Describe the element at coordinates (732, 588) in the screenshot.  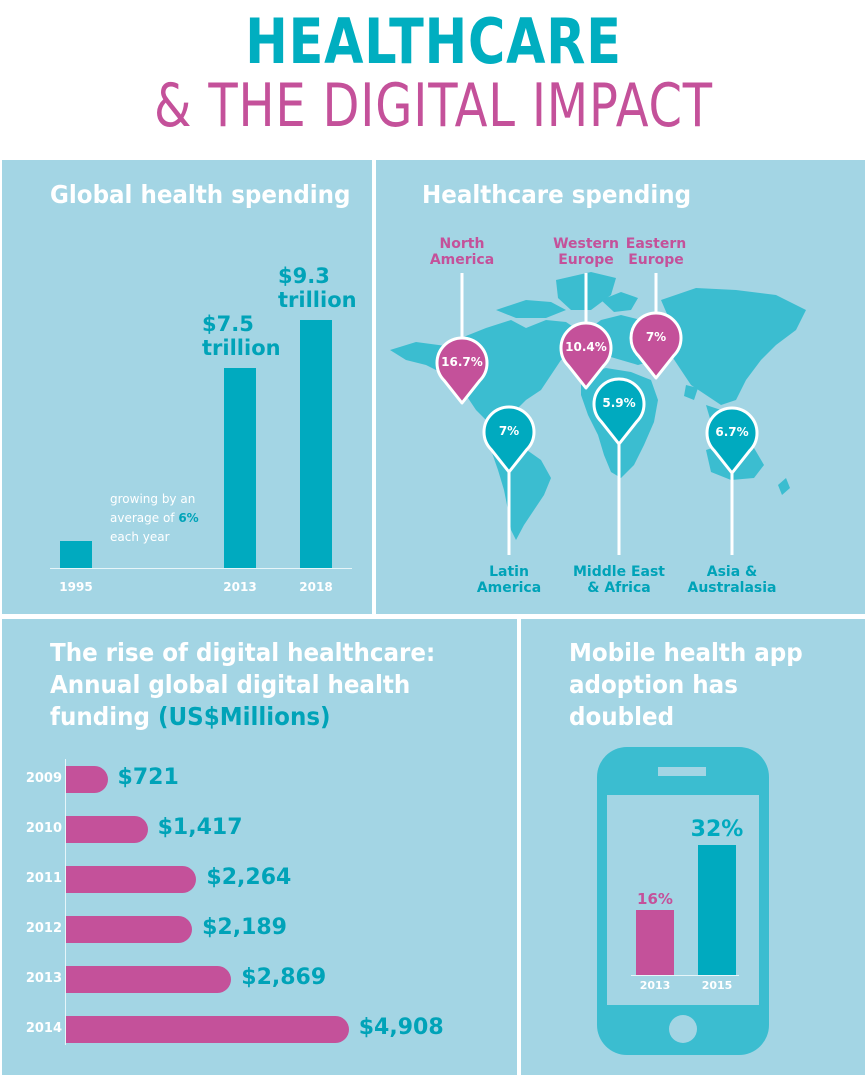
I see `region-label-line: Australasia` at that location.